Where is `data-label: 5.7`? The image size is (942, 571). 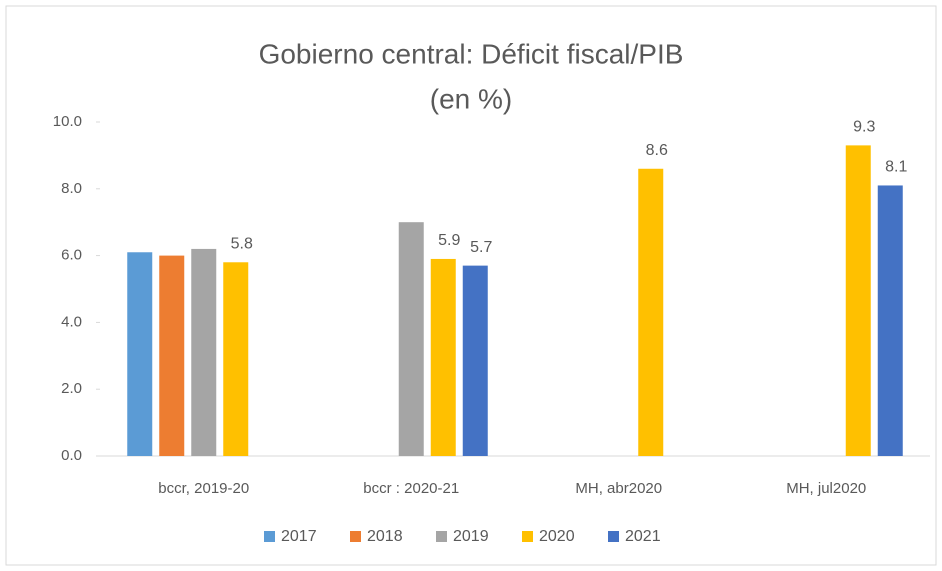 data-label: 5.7 is located at coordinates (481, 247).